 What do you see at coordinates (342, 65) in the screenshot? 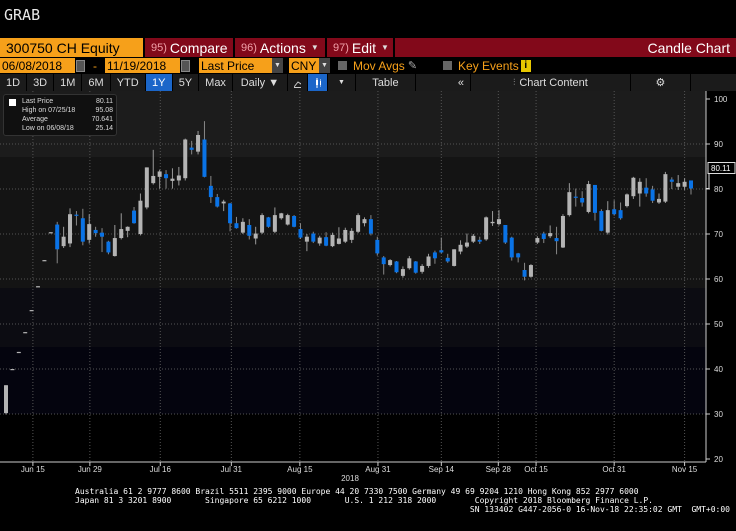
I see `mov-avgs-checkbox` at bounding box center [342, 65].